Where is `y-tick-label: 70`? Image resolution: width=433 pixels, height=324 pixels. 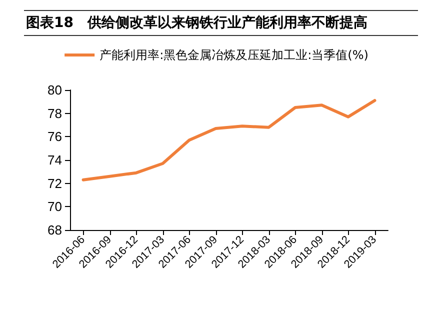 y-tick-label: 70 is located at coordinates (55, 206).